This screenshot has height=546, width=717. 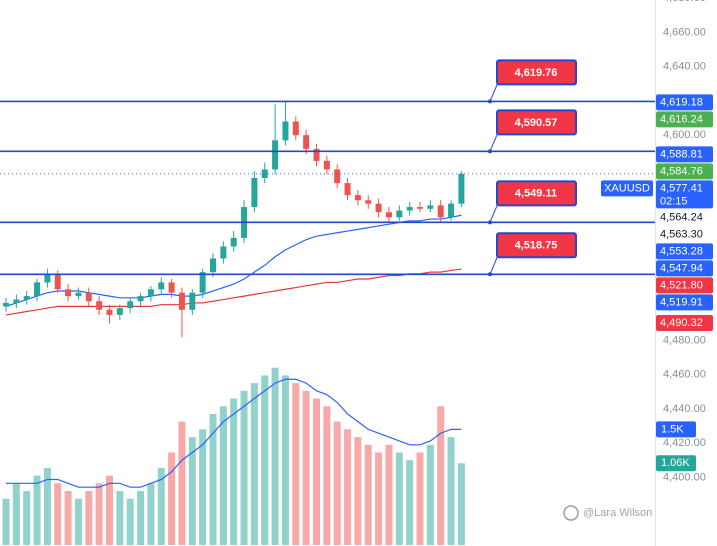 What do you see at coordinates (233, 260) in the screenshot?
I see `ma-line` at bounding box center [233, 260].